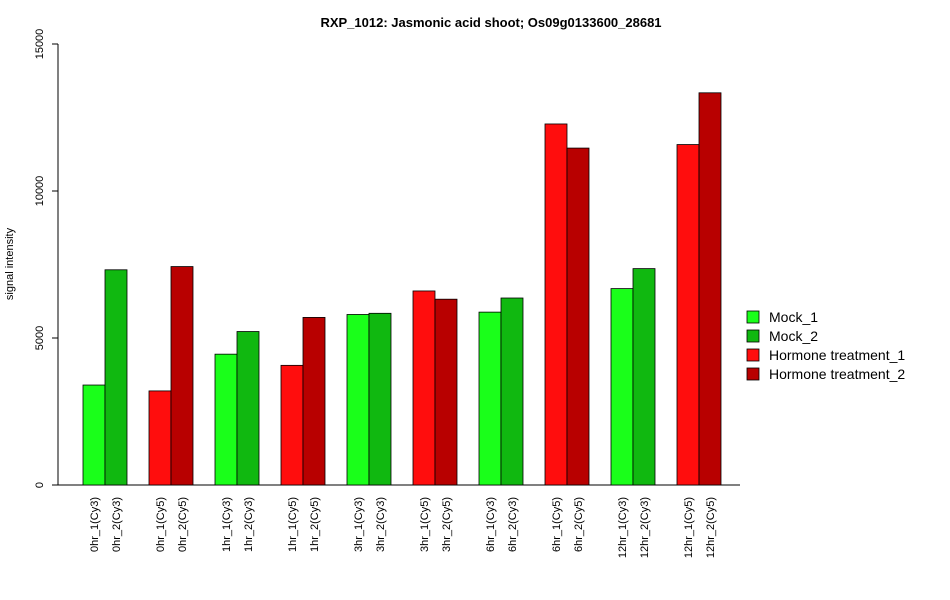  I want to click on legend-entry: Mock_2, so click(793, 336).